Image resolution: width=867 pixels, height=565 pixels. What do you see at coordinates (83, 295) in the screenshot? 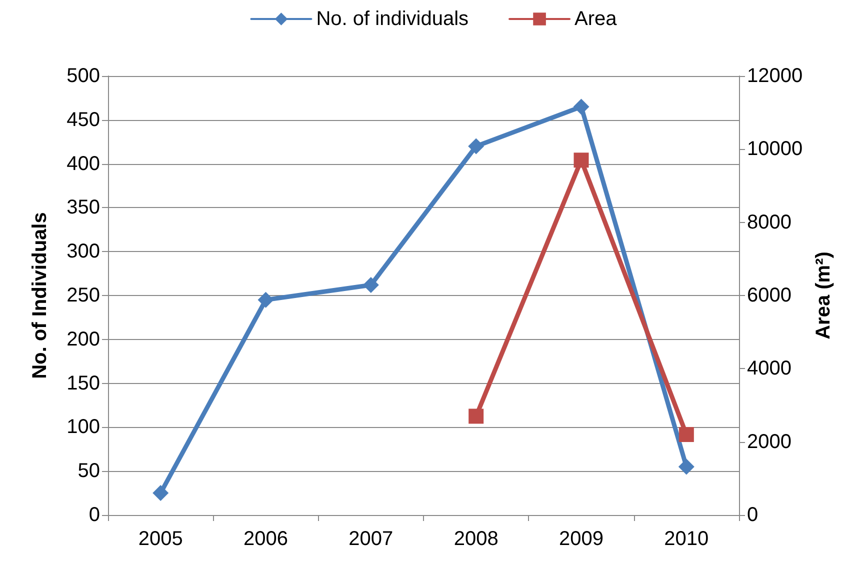
I see `y-tick-label: 250` at bounding box center [83, 295].